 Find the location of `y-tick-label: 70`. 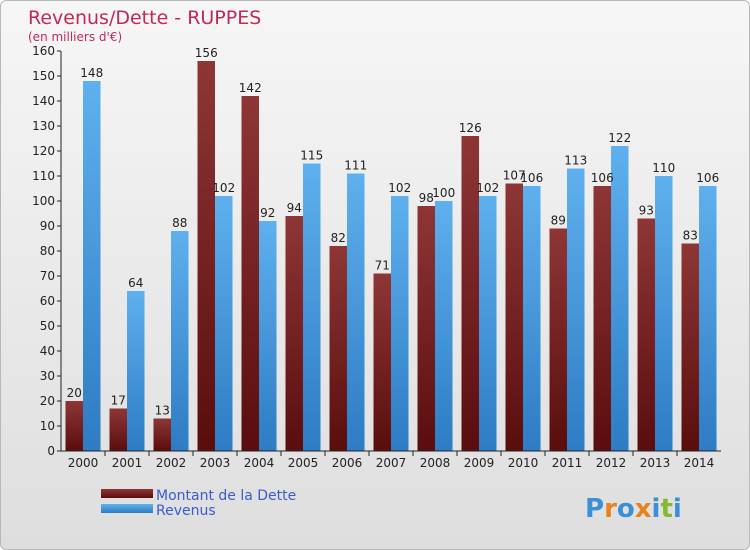

y-tick-label: 70 is located at coordinates (47, 276).